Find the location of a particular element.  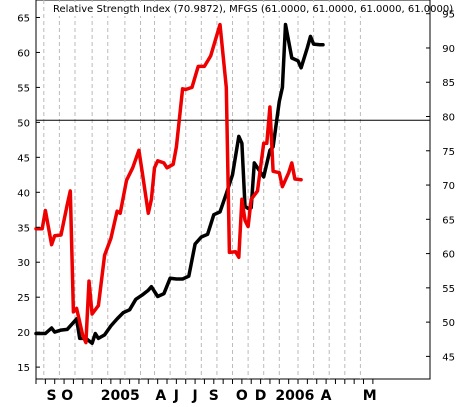

title-background is located at coordinates (237, 9).